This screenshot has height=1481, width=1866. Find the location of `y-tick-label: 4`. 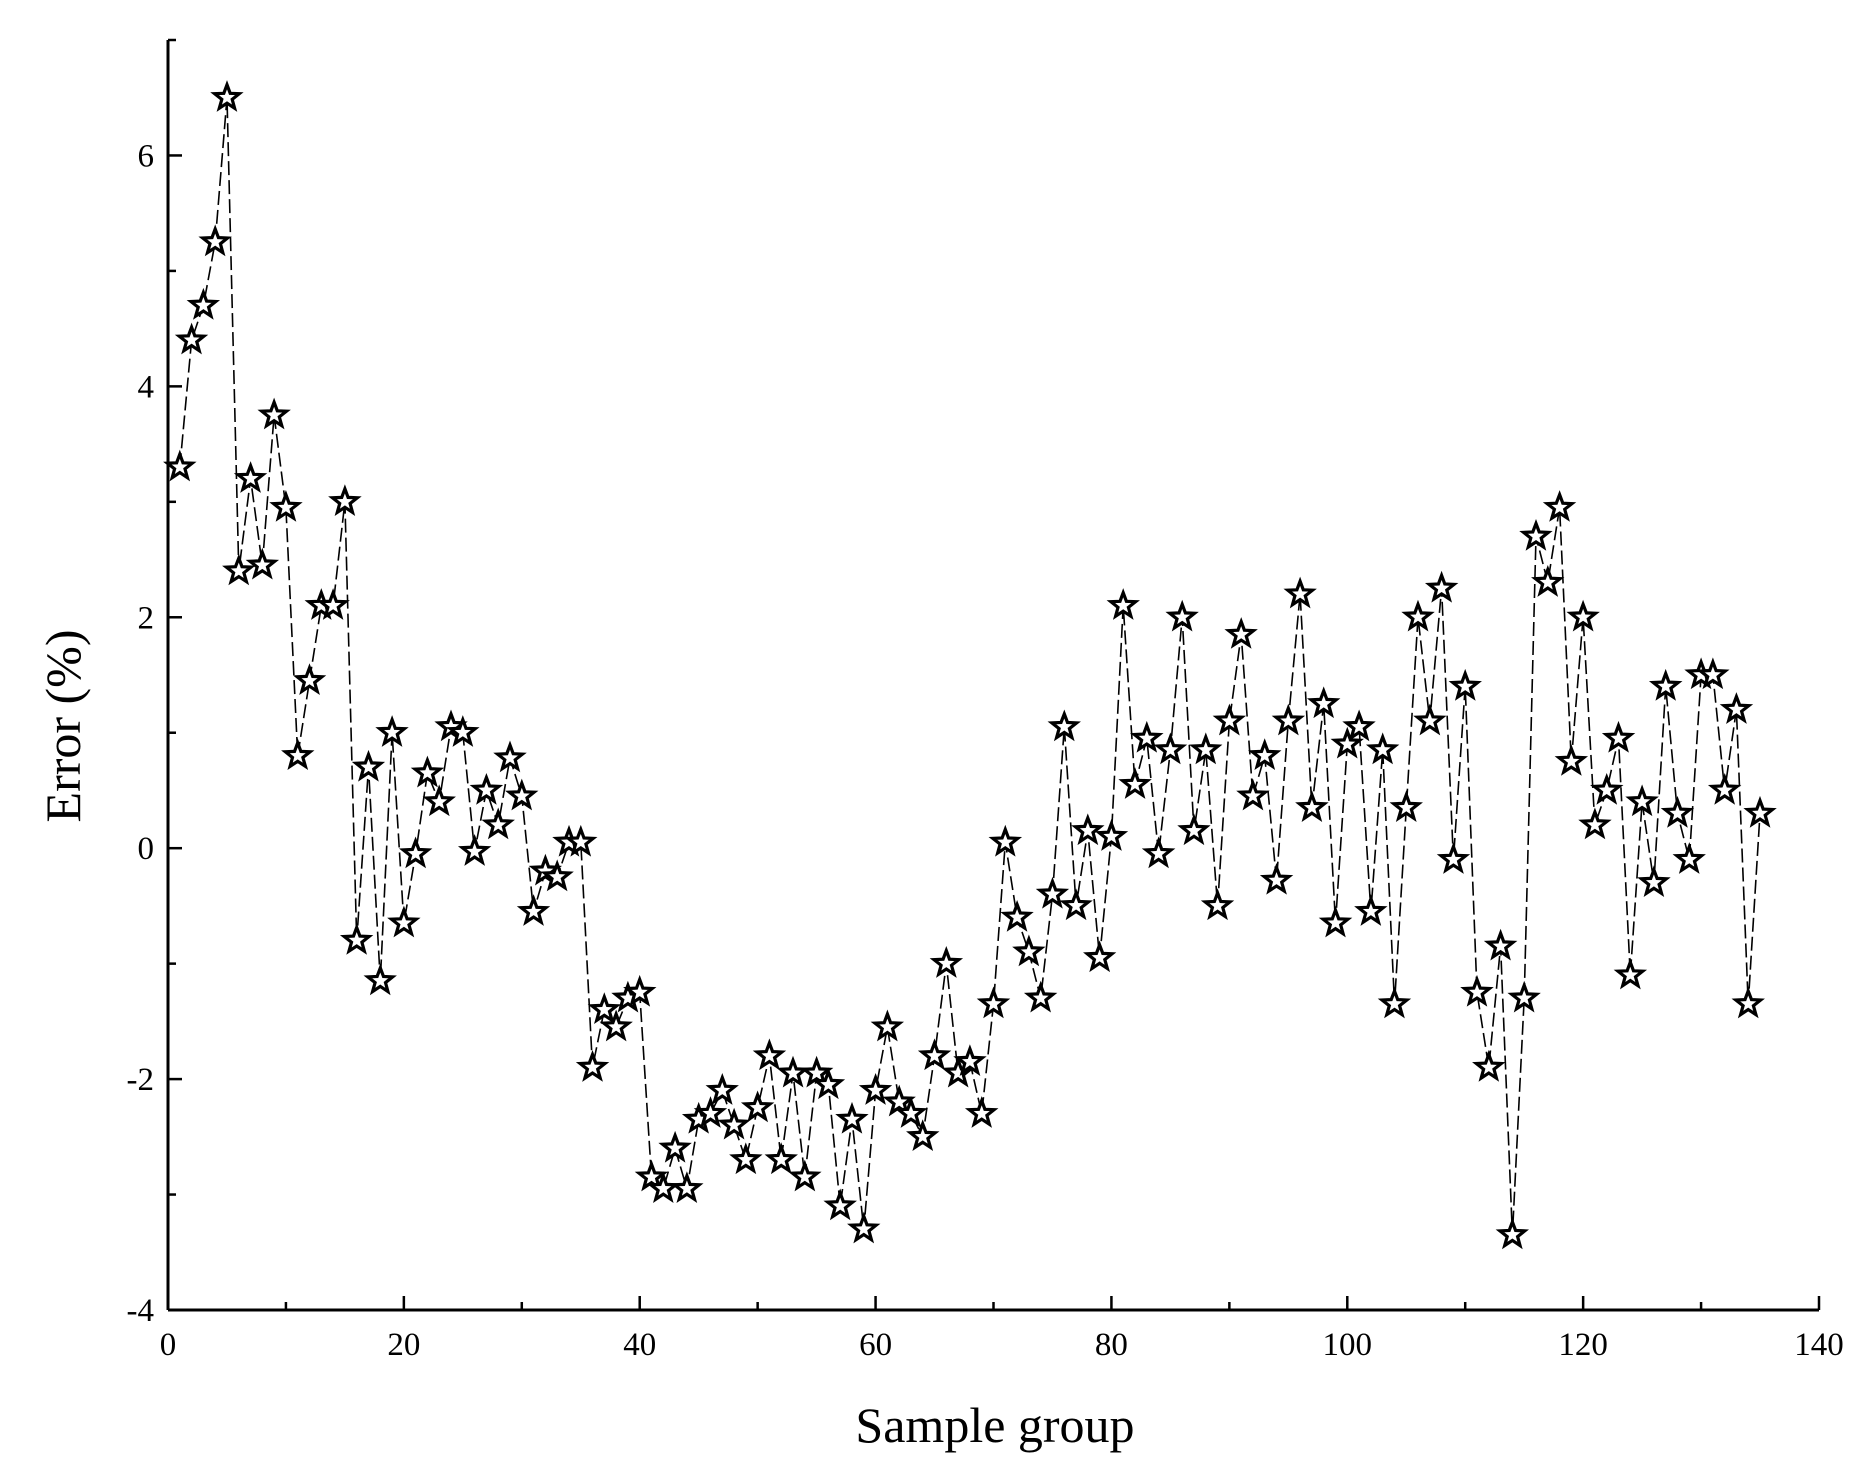

y-tick-label: 4 is located at coordinates (146, 387).